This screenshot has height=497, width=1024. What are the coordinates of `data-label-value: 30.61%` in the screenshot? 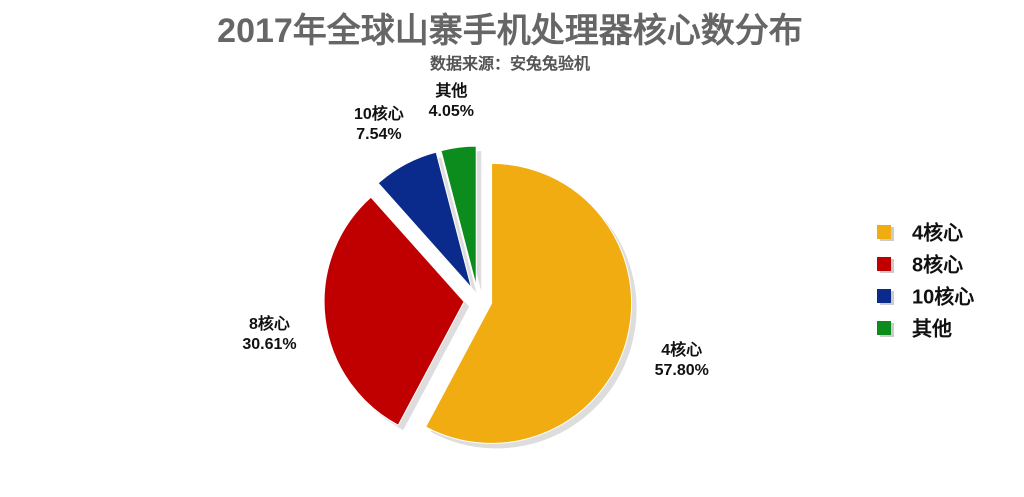 It's located at (269, 344).